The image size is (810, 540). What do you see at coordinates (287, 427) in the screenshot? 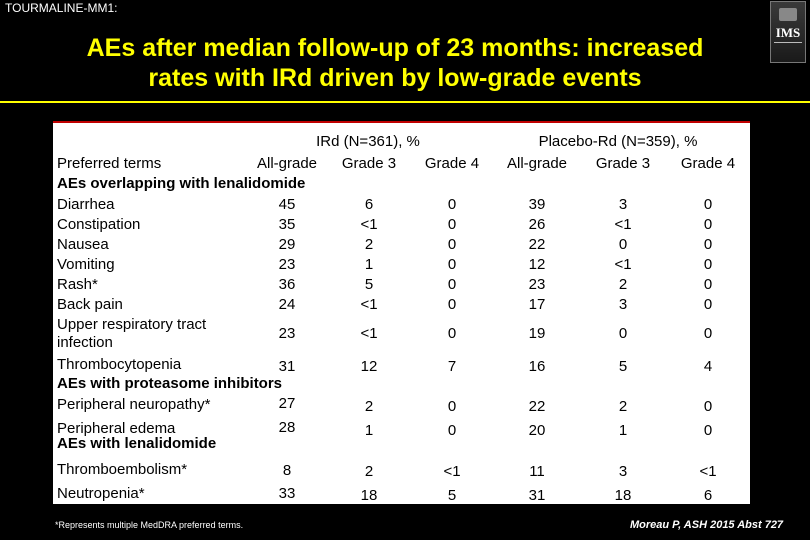
I see `table-cell: 28` at bounding box center [287, 427].